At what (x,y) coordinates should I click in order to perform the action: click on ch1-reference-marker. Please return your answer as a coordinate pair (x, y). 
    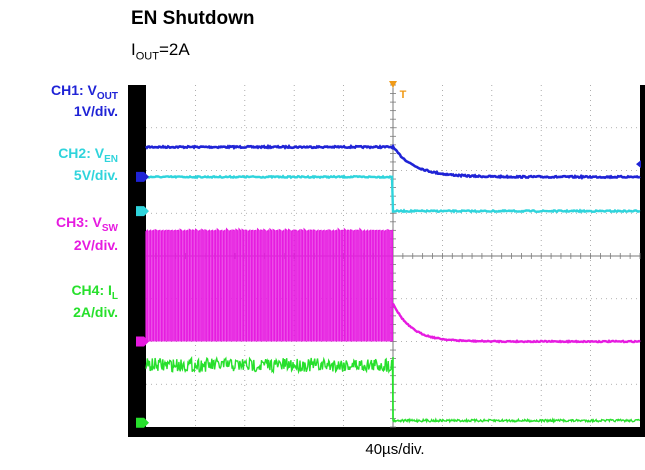
    Looking at the image, I should click on (638, 164).